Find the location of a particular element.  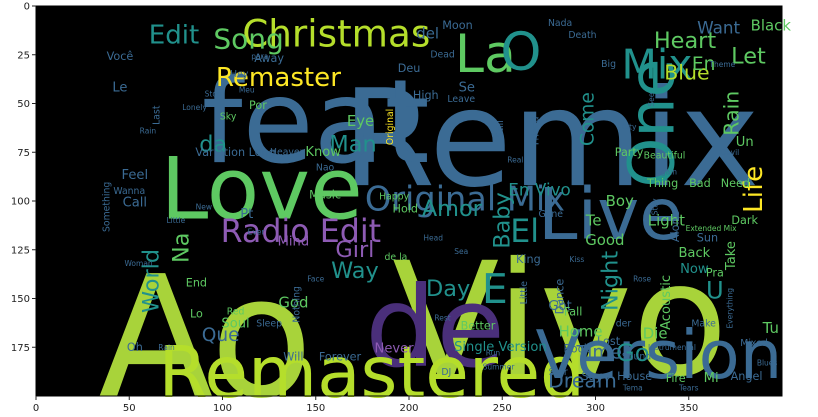

cloud-word: End is located at coordinates (196, 282).